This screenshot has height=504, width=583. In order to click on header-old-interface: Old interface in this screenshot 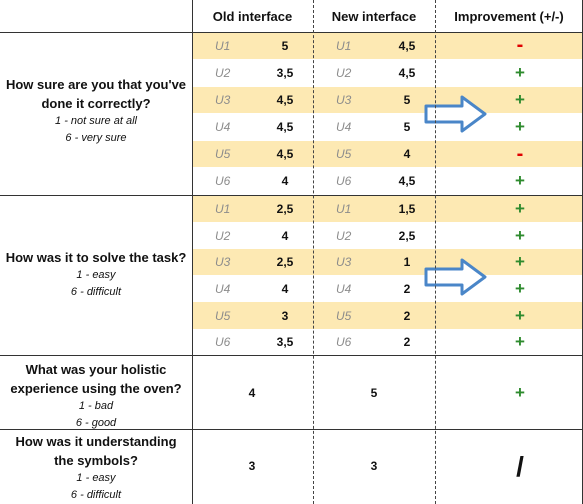, I will do `click(252, 16)`.